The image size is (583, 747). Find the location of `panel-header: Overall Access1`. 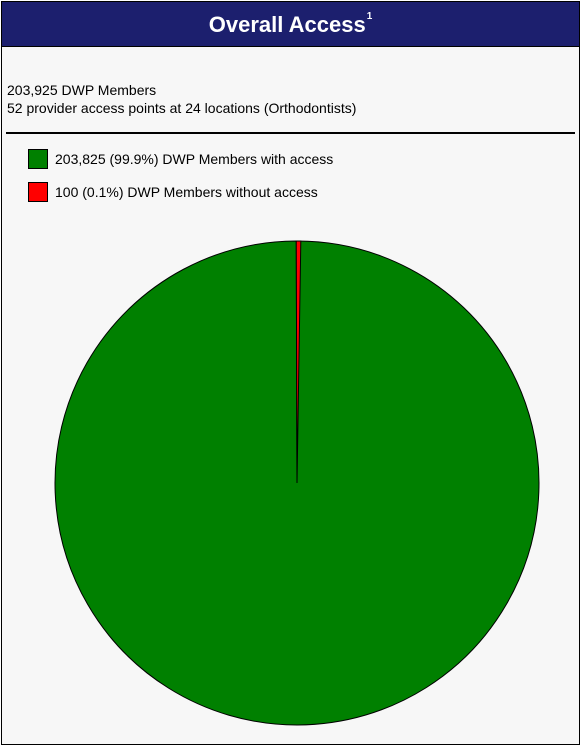

panel-header: Overall Access1 is located at coordinates (290, 24).